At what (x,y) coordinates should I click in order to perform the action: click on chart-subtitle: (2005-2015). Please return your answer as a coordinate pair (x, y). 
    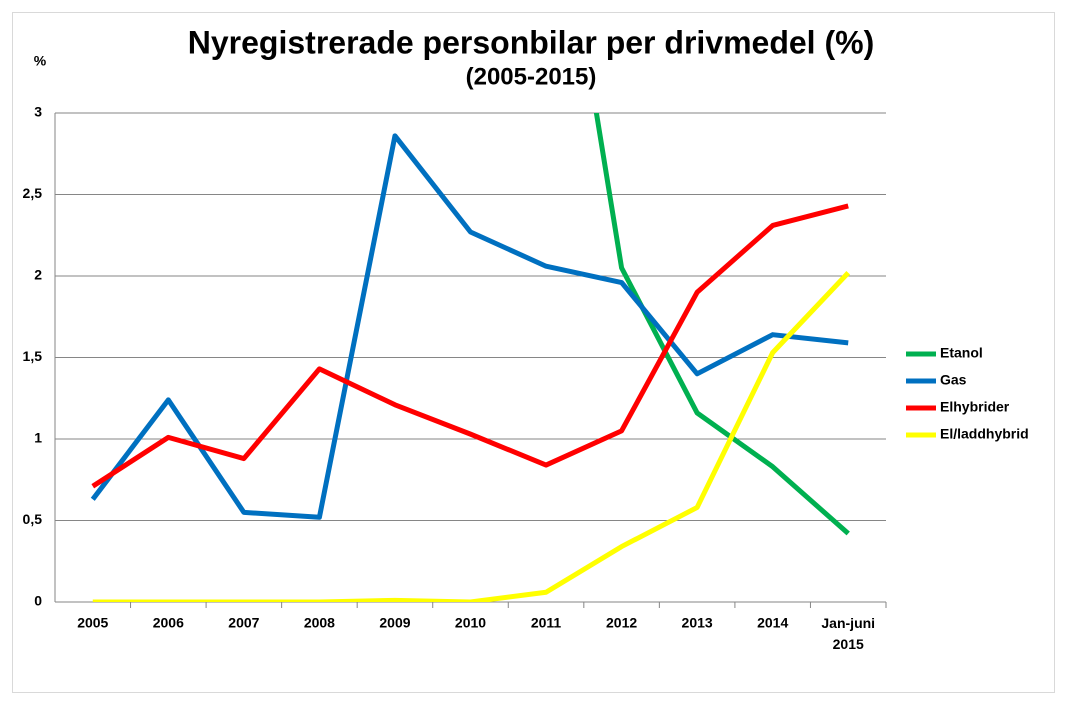
    Looking at the image, I should click on (531, 76).